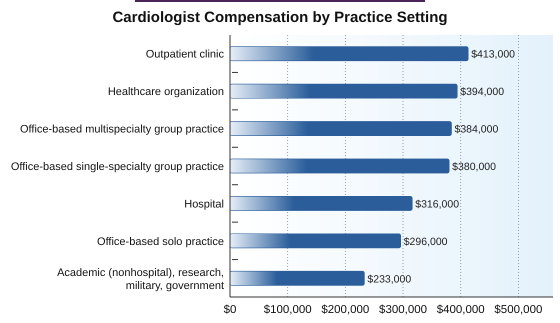 Image resolution: width=560 pixels, height=323 pixels. What do you see at coordinates (345, 310) in the screenshot?
I see `x-tick-label: $200,000` at bounding box center [345, 310].